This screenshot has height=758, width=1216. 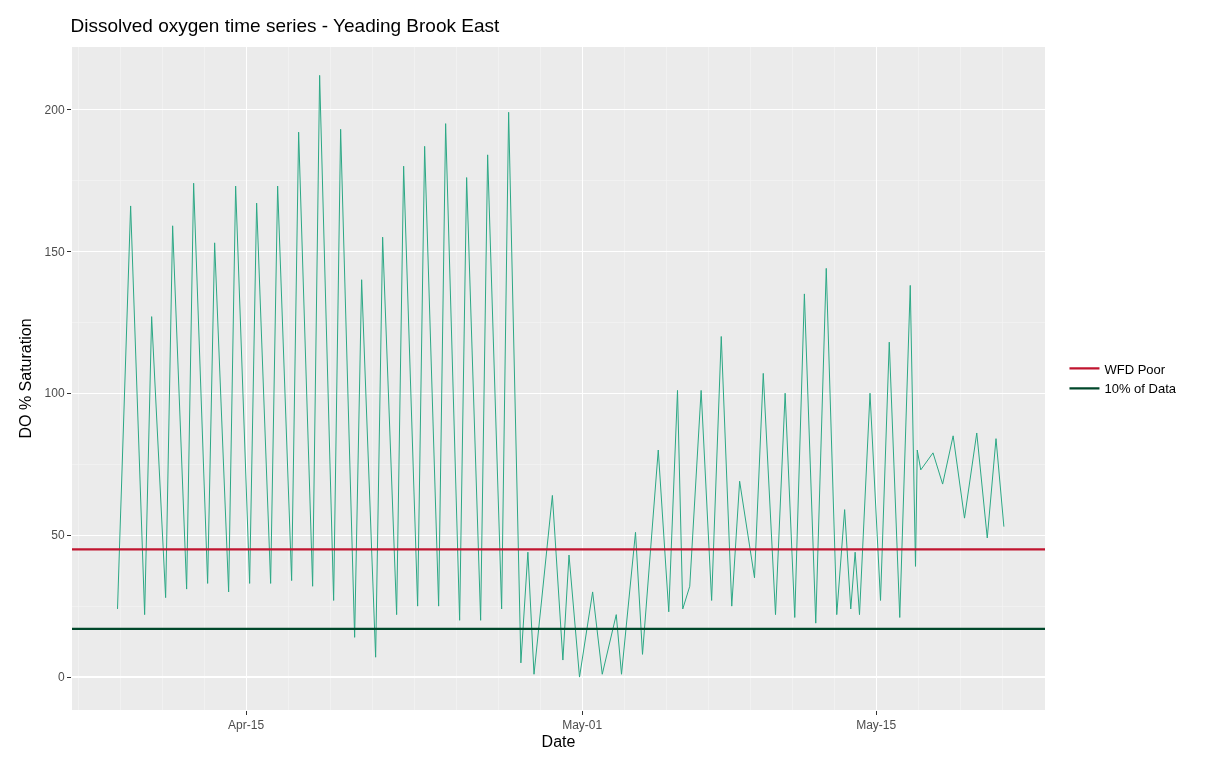 I want to click on y-tick-label: 200, so click(x=54, y=109).